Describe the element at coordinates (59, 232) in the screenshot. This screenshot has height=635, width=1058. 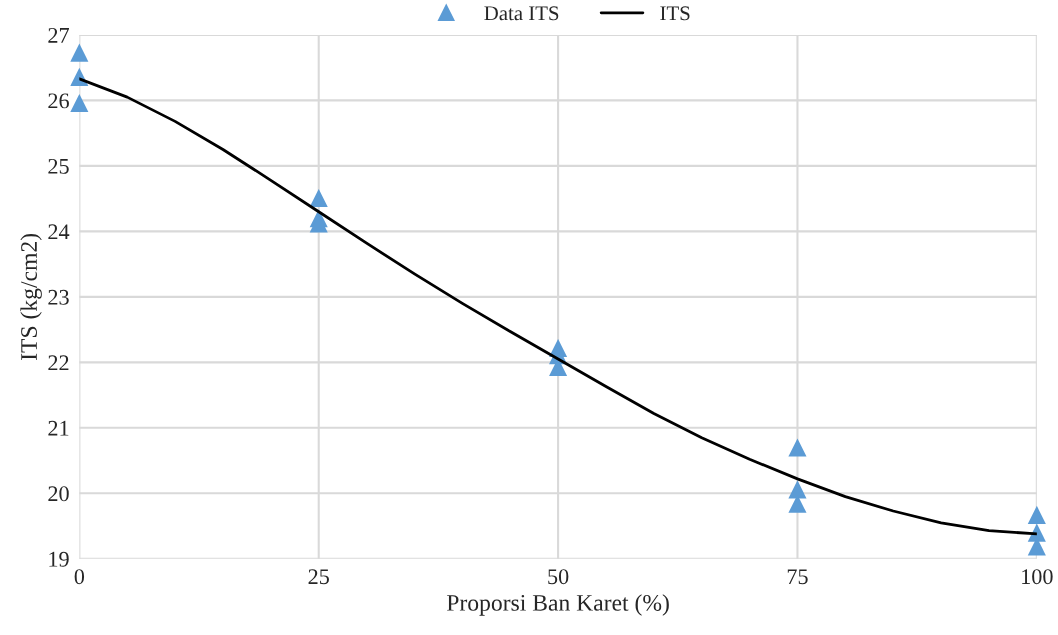
I see `y-tick-label: 24` at that location.